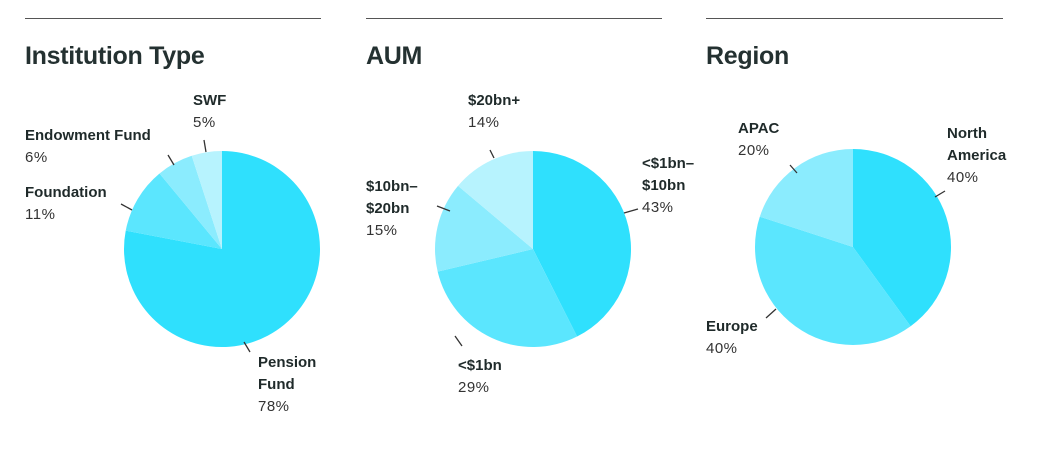 The height and width of the screenshot is (455, 1037). What do you see at coordinates (480, 365) in the screenshot?
I see `slice-name: <$1bn` at bounding box center [480, 365].